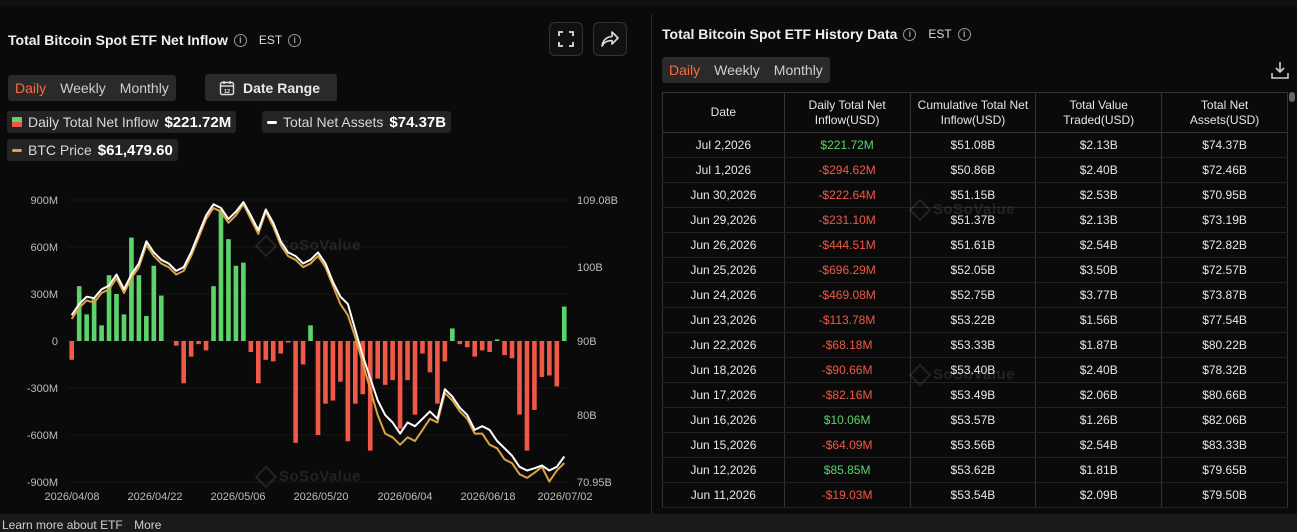  I want to click on table-row: Jun 17,2026 -$82.16M $53.49B $2.06B $80.66B, so click(975, 395).